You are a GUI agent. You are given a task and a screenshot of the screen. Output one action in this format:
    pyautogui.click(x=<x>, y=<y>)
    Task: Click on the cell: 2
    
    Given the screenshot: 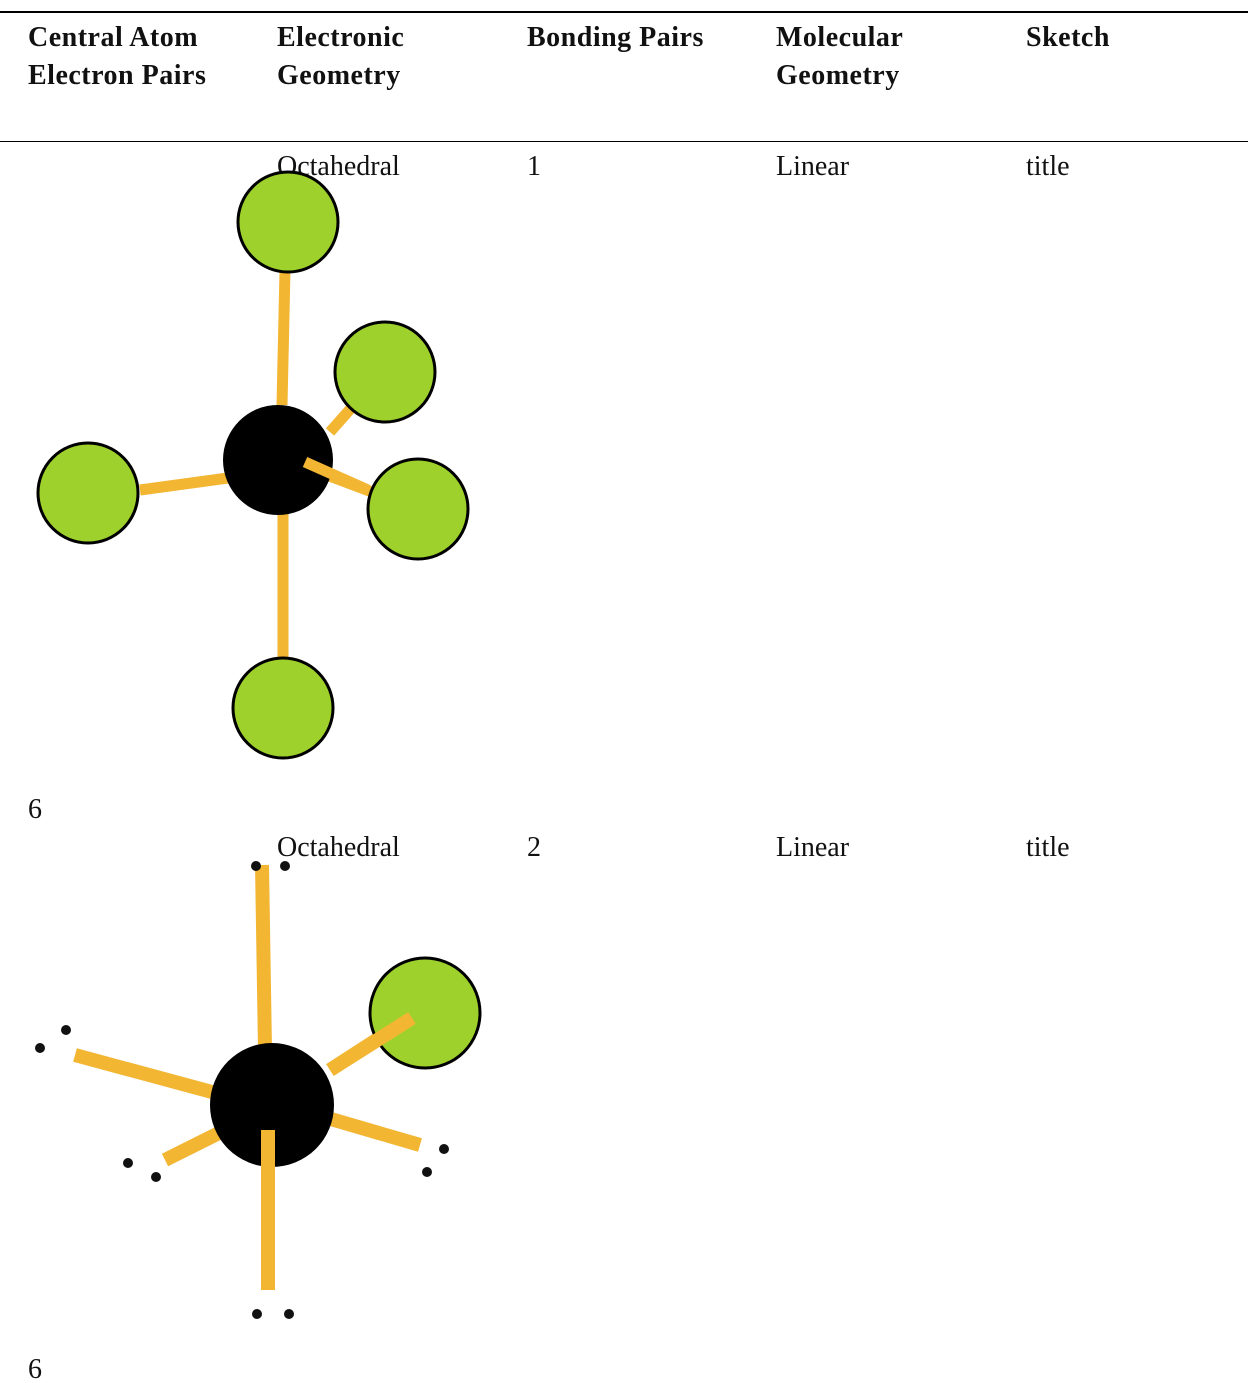 What is the action you would take?
    pyautogui.click(x=534, y=847)
    